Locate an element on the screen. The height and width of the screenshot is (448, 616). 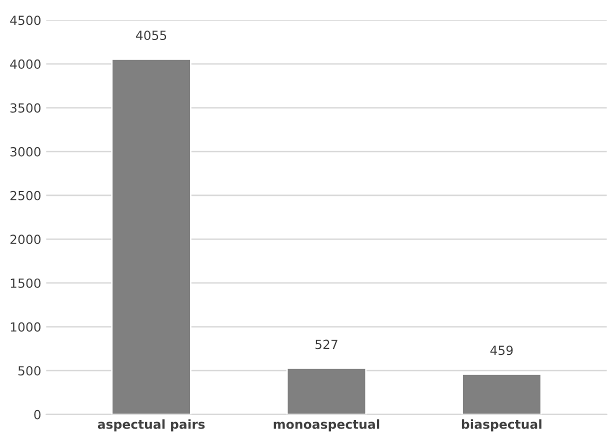
y-tick-label: 1000 is located at coordinates (25, 327).